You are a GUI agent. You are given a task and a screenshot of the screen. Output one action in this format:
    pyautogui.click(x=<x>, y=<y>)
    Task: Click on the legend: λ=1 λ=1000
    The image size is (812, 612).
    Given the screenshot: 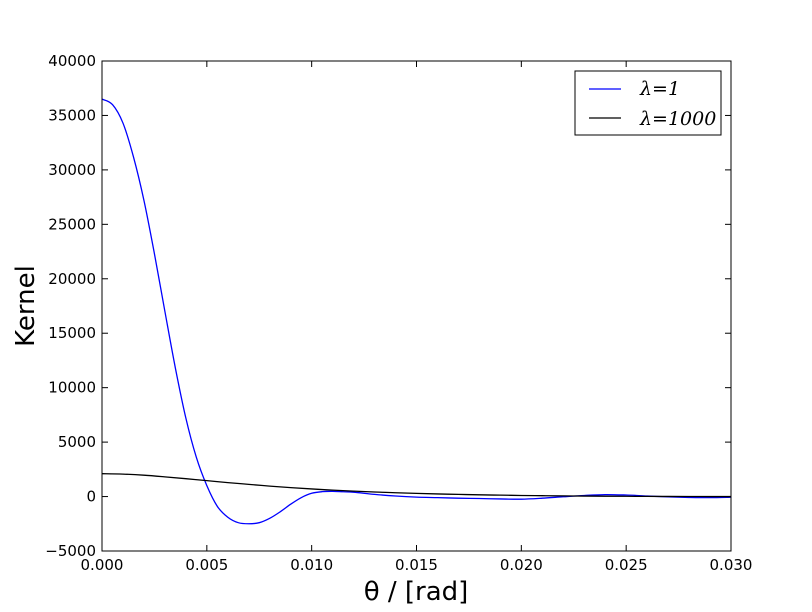 What is the action you would take?
    pyautogui.click(x=648, y=103)
    